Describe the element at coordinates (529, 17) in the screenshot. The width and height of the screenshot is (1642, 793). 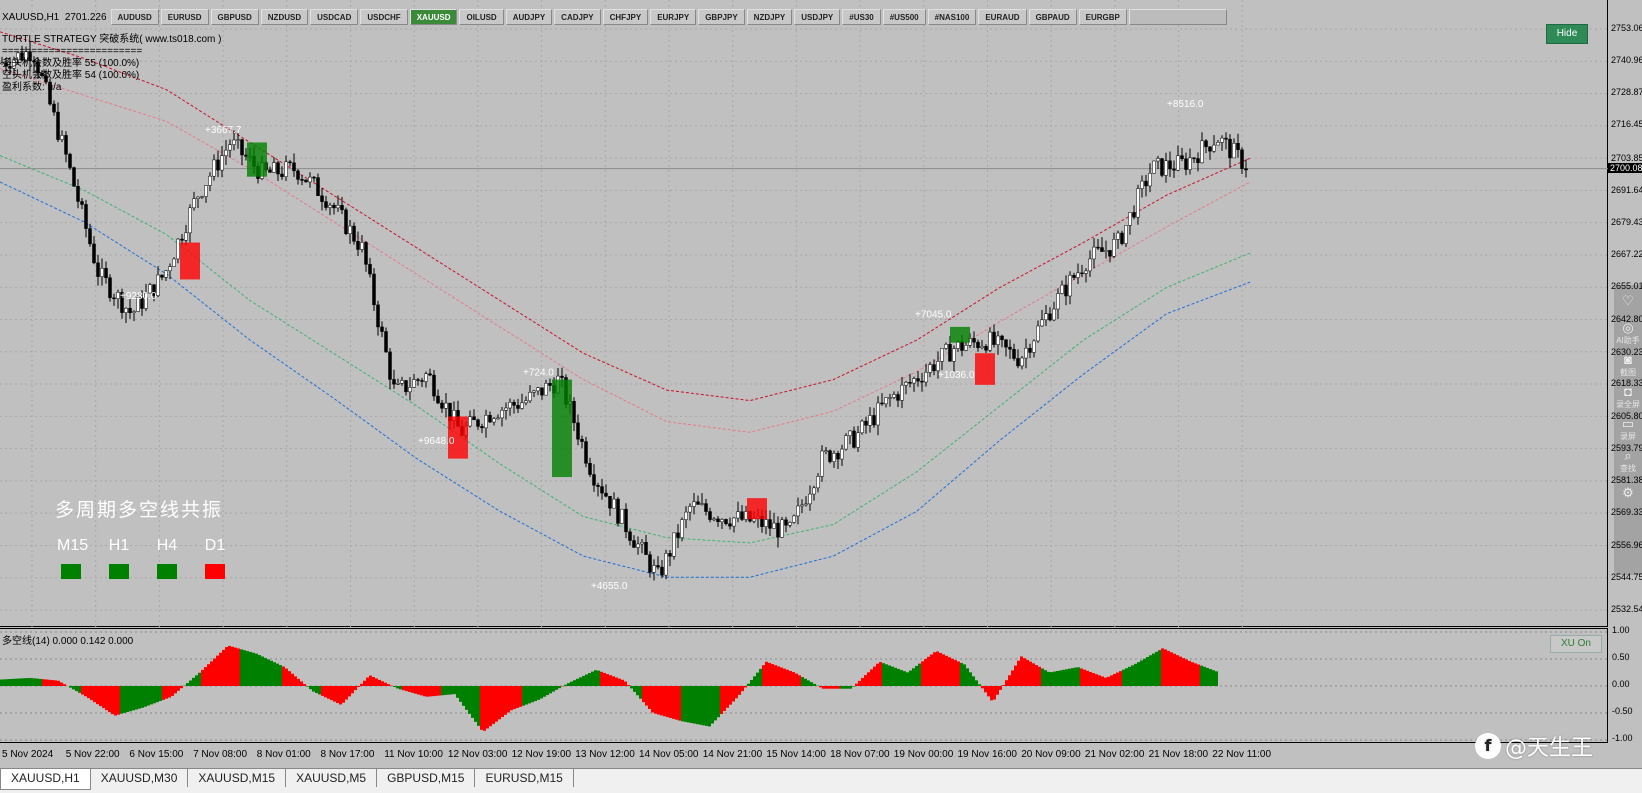
I see `symbol-button-audjpy: AUDJPY` at that location.